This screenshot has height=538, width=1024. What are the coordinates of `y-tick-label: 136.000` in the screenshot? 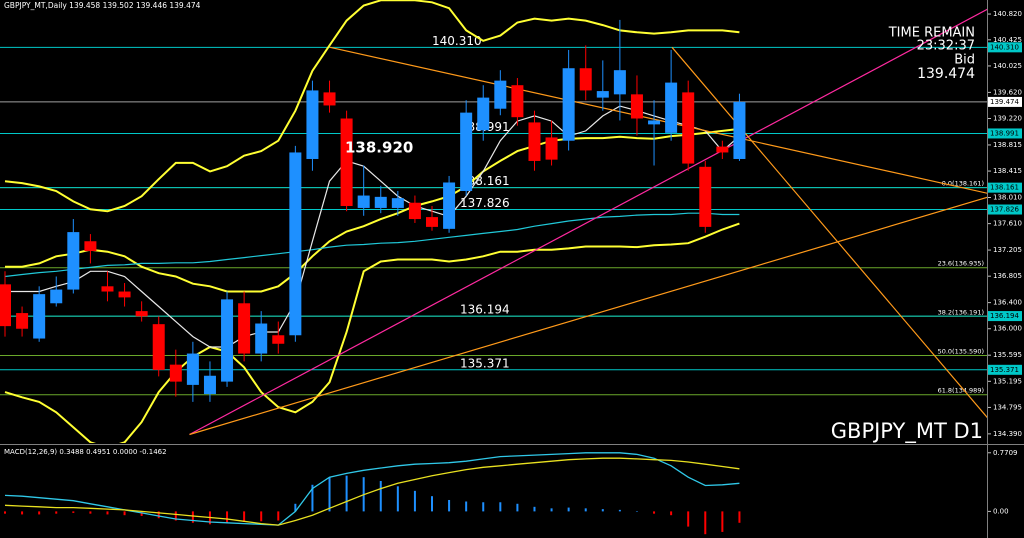 It's located at (1007, 329).